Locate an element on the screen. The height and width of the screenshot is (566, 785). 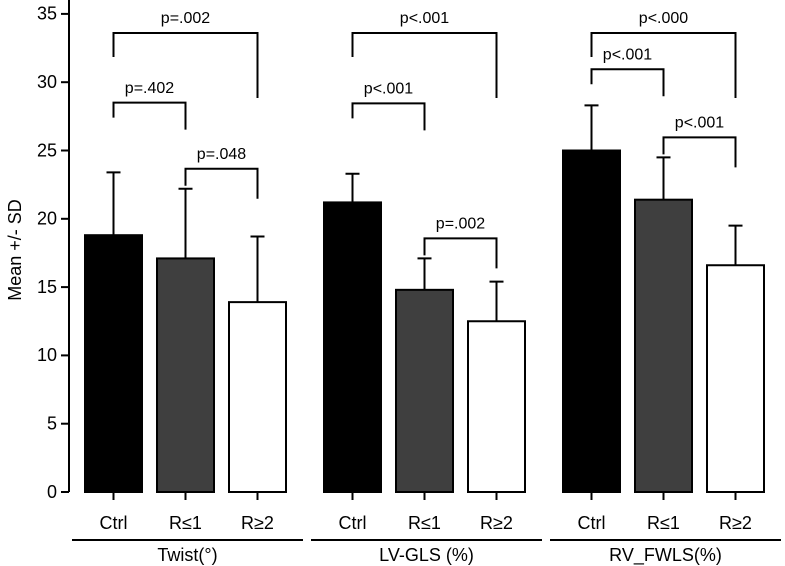
p-value: p<.000 is located at coordinates (663, 18).